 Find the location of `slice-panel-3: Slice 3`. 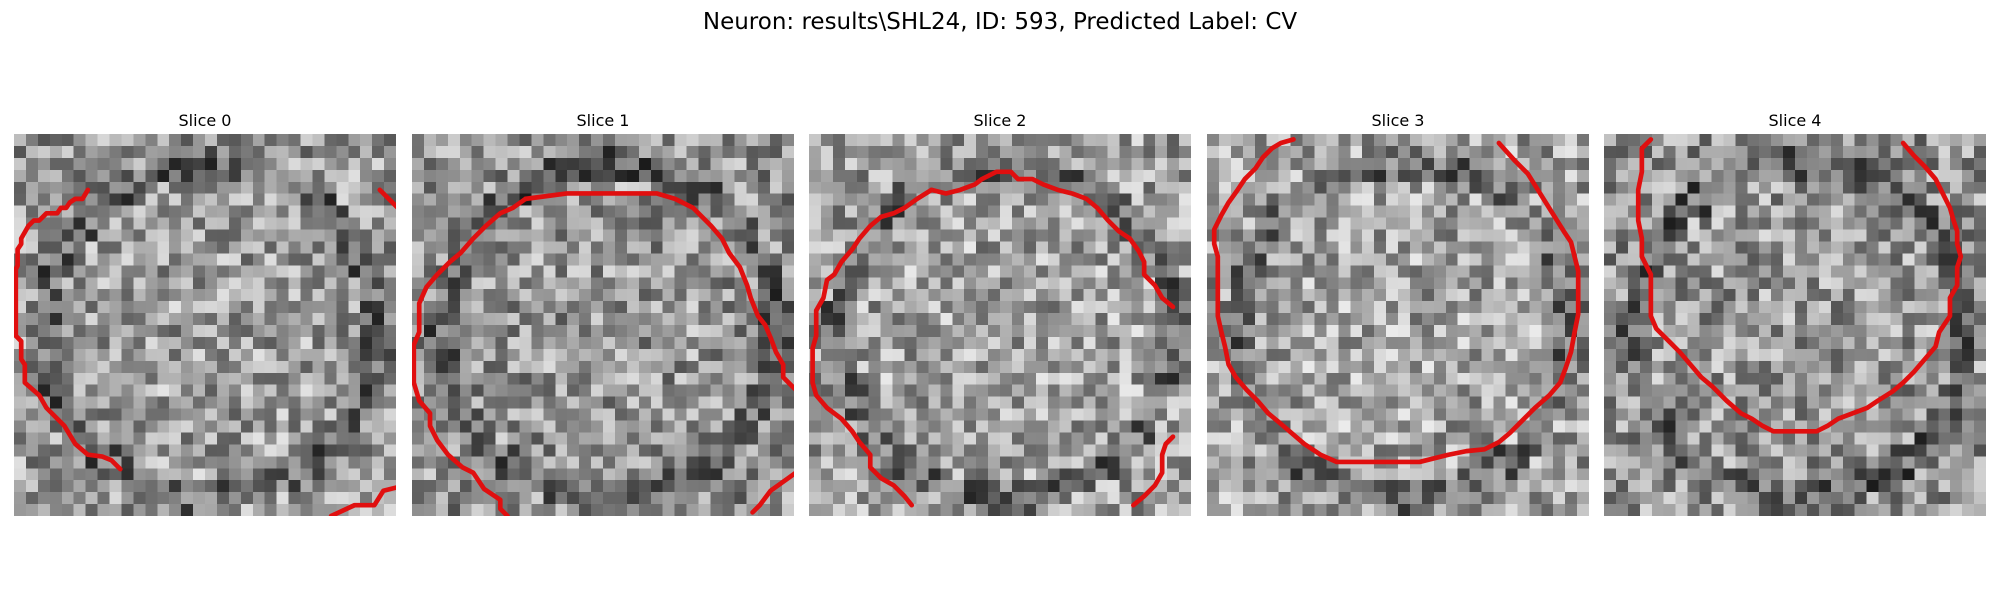

slice-panel-3: Slice 3 is located at coordinates (1398, 313).